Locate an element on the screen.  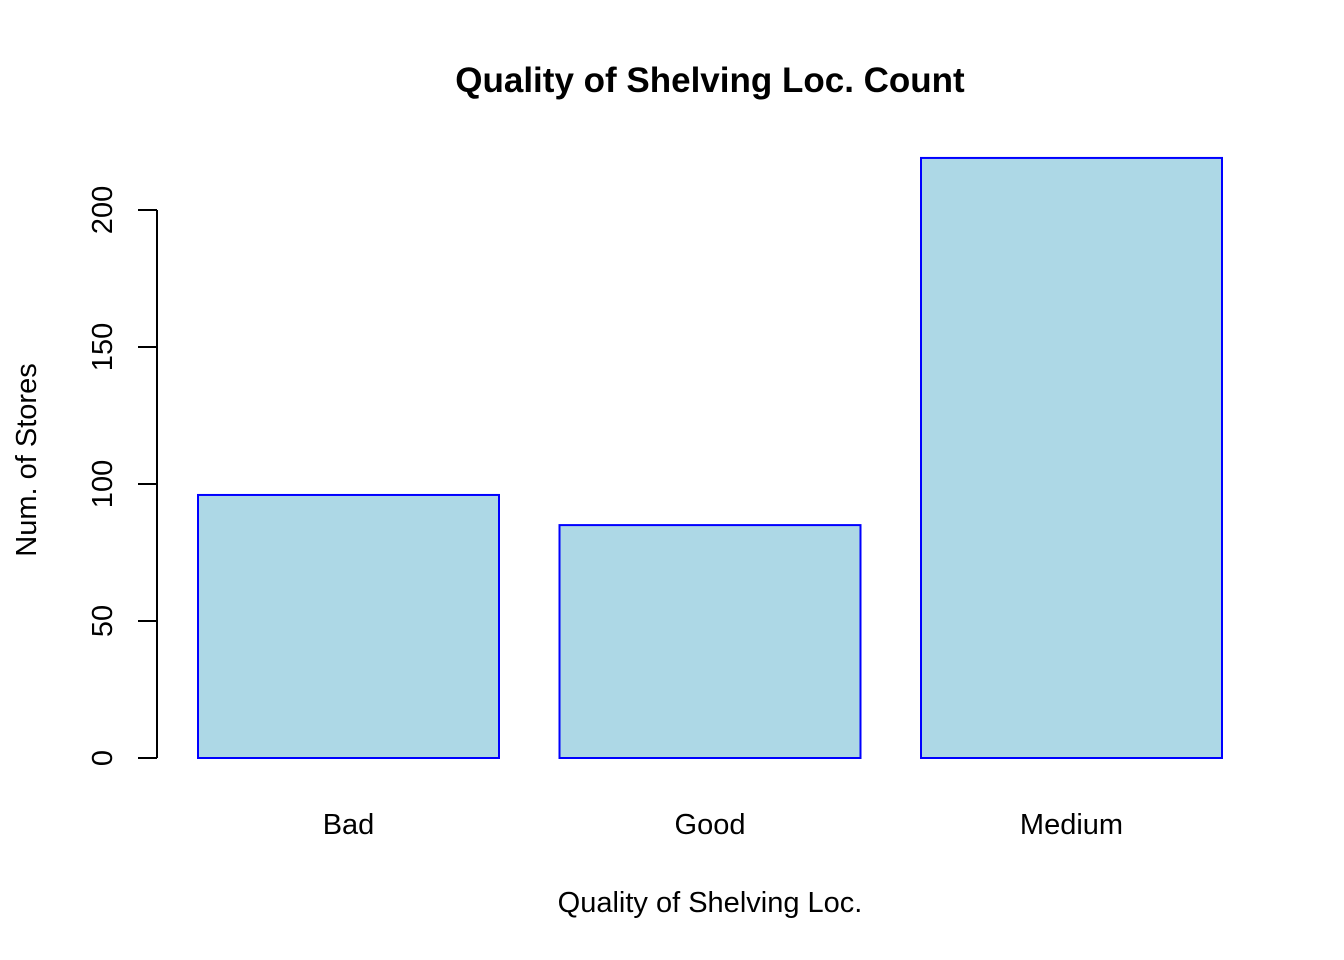
y-tick-label-100: 100 is located at coordinates (103, 484).